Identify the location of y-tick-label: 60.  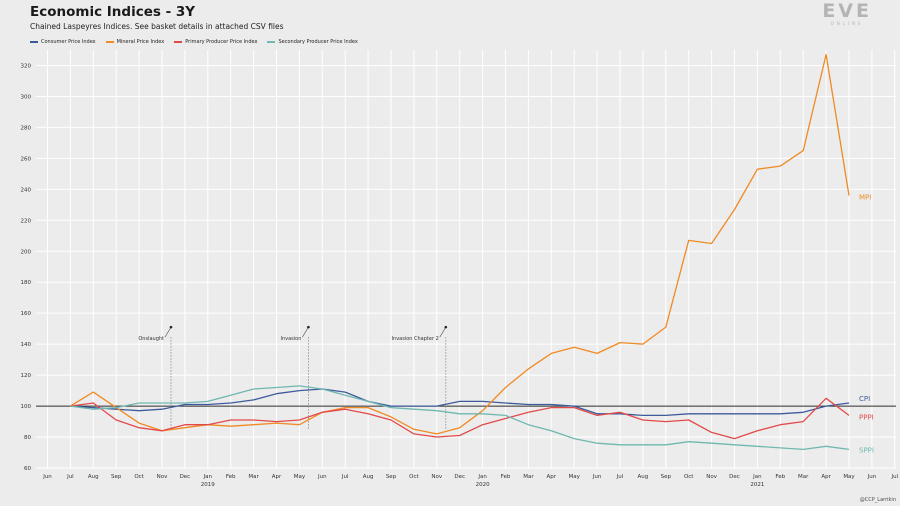
(27, 469).